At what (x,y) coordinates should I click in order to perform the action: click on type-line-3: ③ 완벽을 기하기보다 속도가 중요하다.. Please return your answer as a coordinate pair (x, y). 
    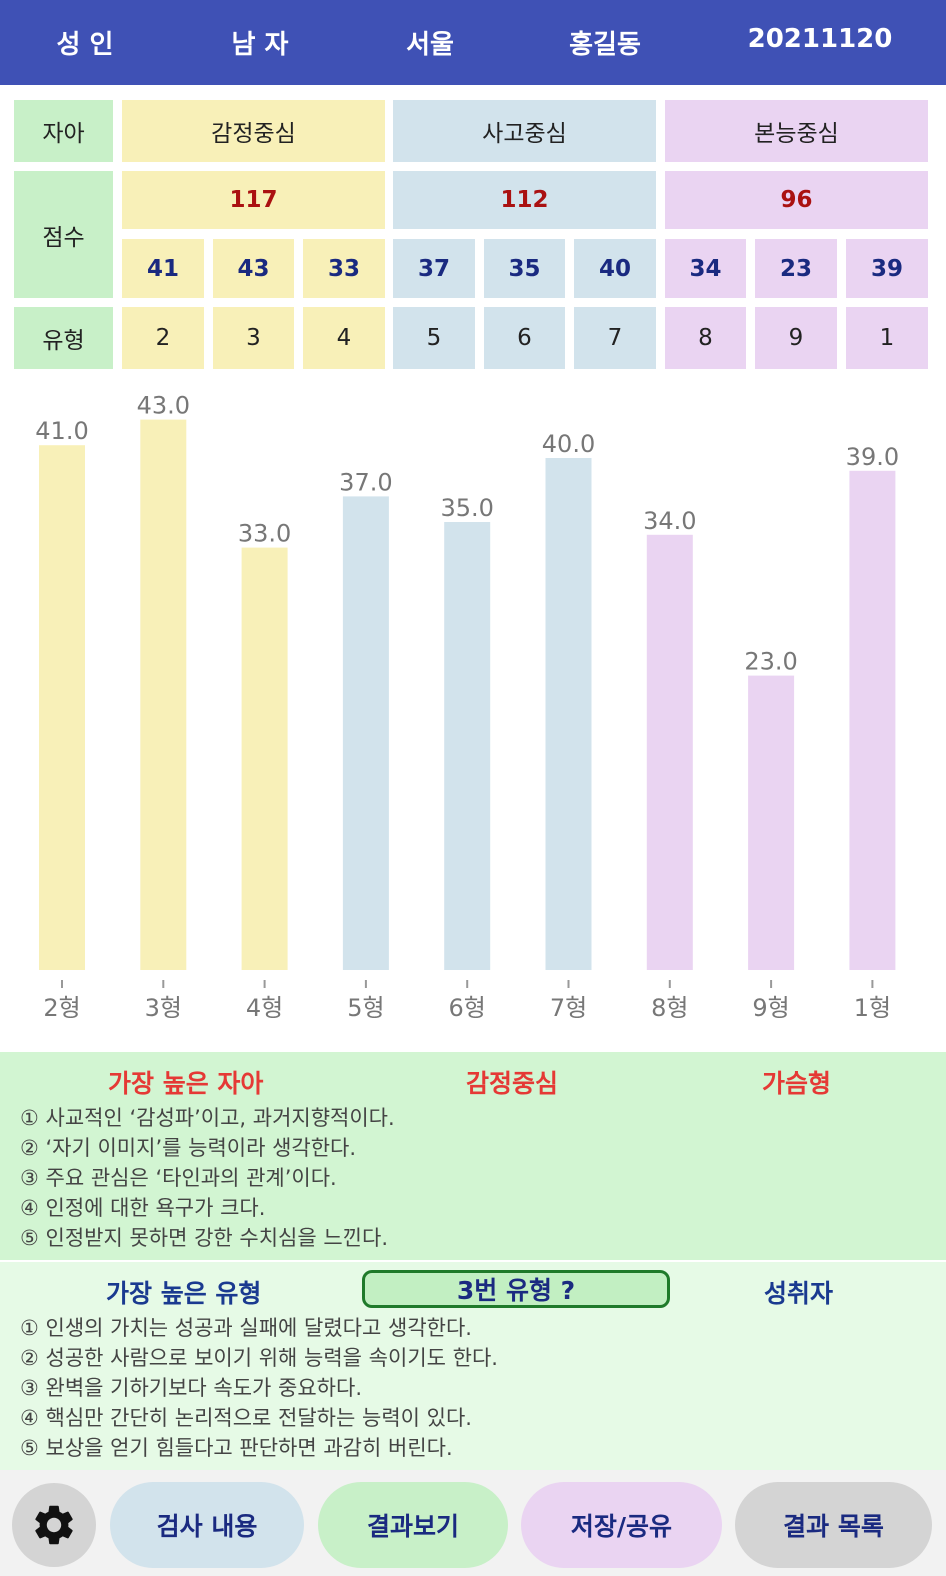
    Looking at the image, I should click on (191, 1388).